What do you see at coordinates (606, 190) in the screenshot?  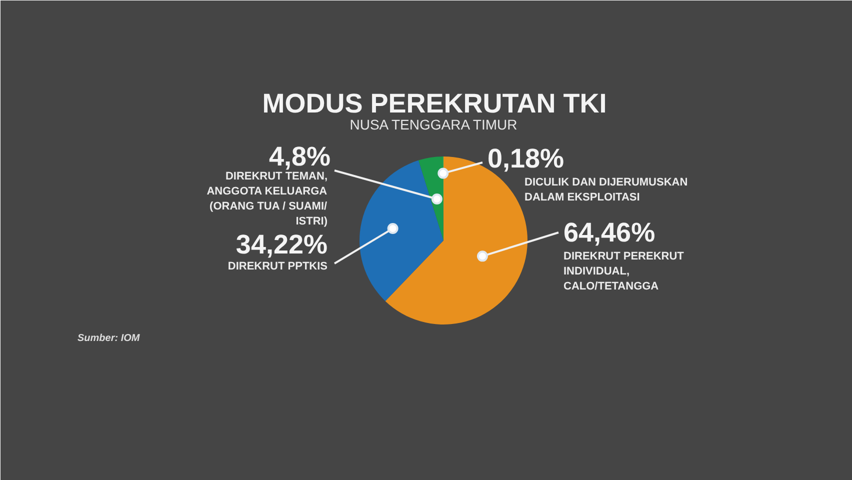 I see `slice-label: DICULIK DAN DIJERUMUSKAN DALAM EKSPLOITASI` at bounding box center [606, 190].